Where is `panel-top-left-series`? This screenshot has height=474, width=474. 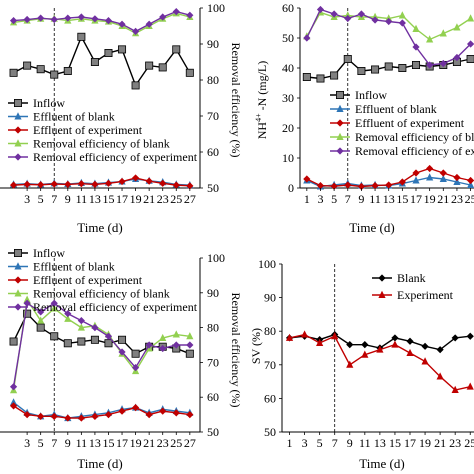 panel-top-left-series is located at coordinates (101, 99).